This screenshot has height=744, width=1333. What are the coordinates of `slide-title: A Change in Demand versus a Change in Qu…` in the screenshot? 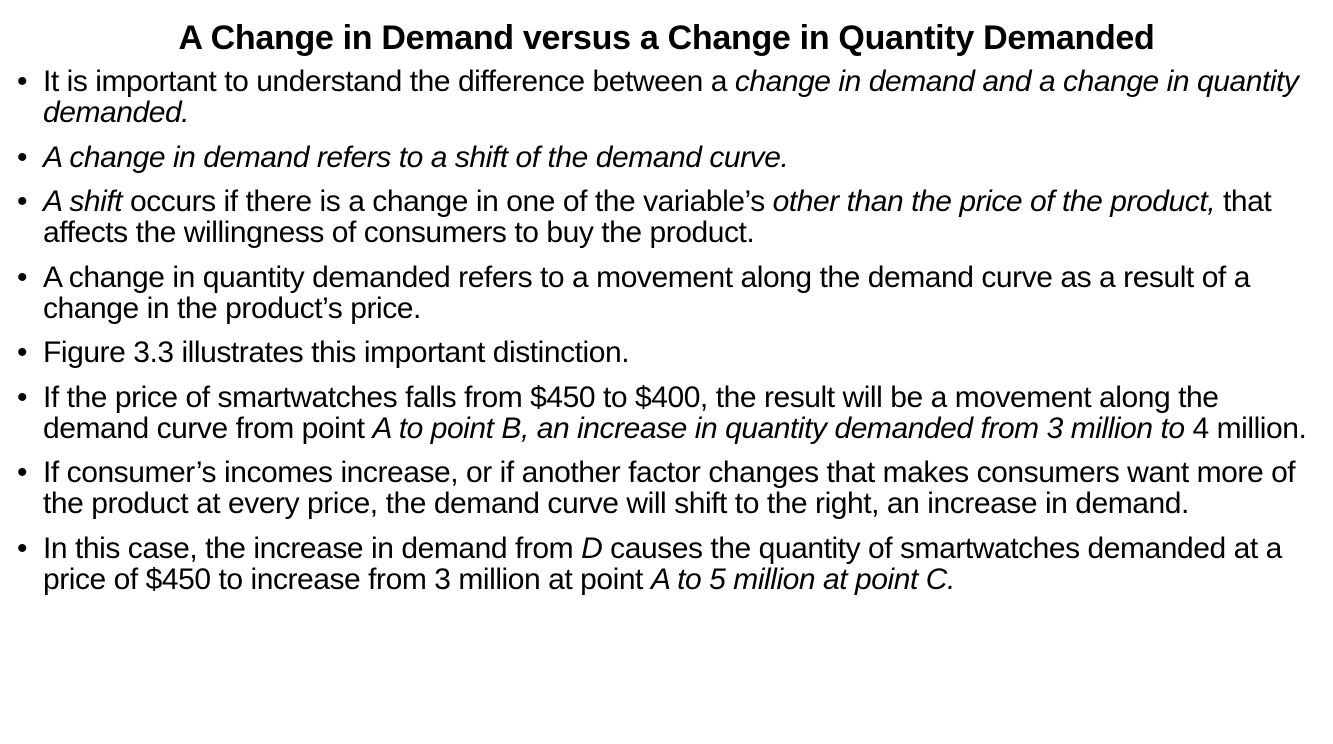 It's located at (666, 38).